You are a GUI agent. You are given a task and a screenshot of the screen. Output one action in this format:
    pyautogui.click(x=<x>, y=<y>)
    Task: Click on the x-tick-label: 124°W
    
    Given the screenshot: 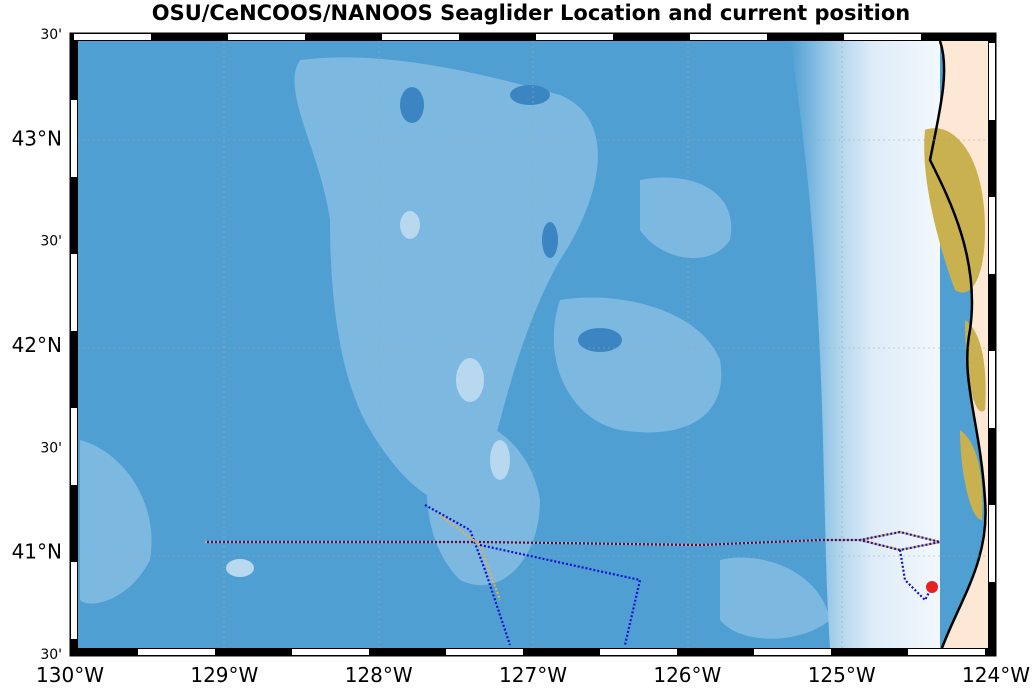 What is the action you would take?
    pyautogui.click(x=996, y=675)
    